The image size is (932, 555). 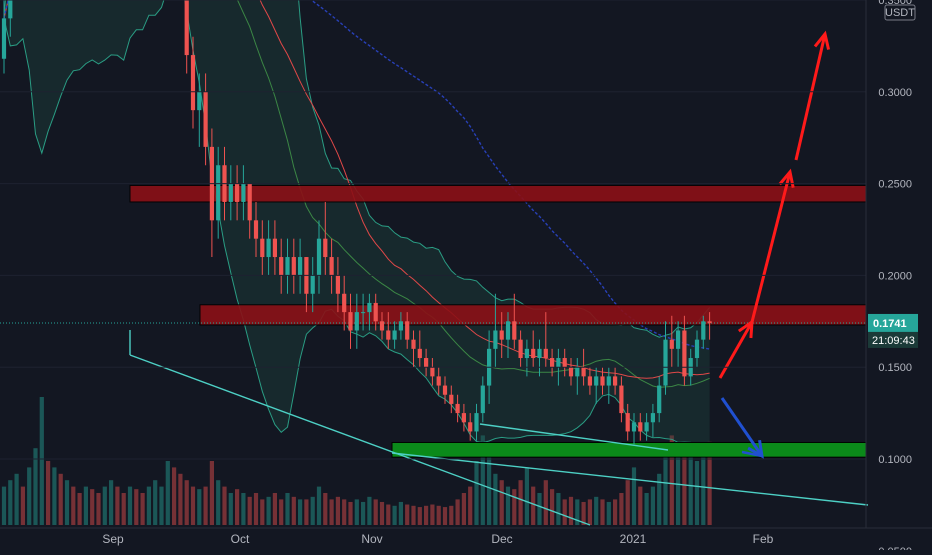 What do you see at coordinates (752, 454) in the screenshot?
I see `arrow-tail` at bounding box center [752, 454].